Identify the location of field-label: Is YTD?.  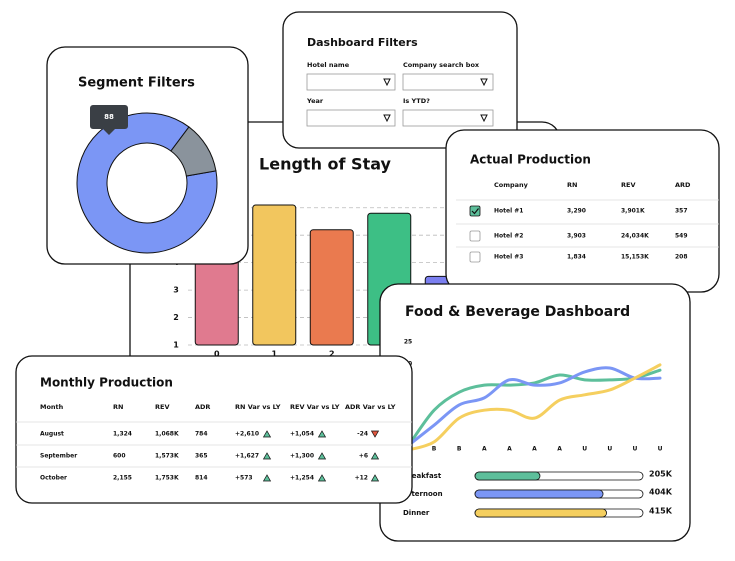
(416, 101).